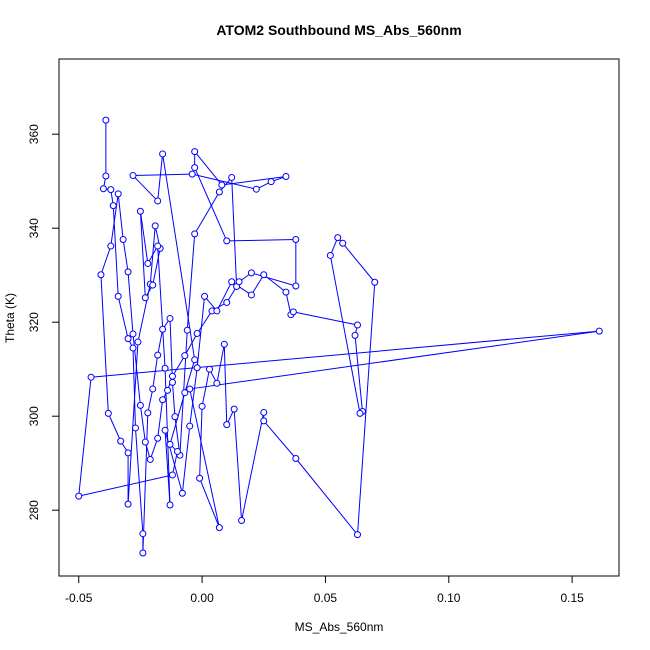 This screenshot has height=650, width=650. What do you see at coordinates (79, 598) in the screenshot?
I see `x-tick-label: -0.05` at bounding box center [79, 598].